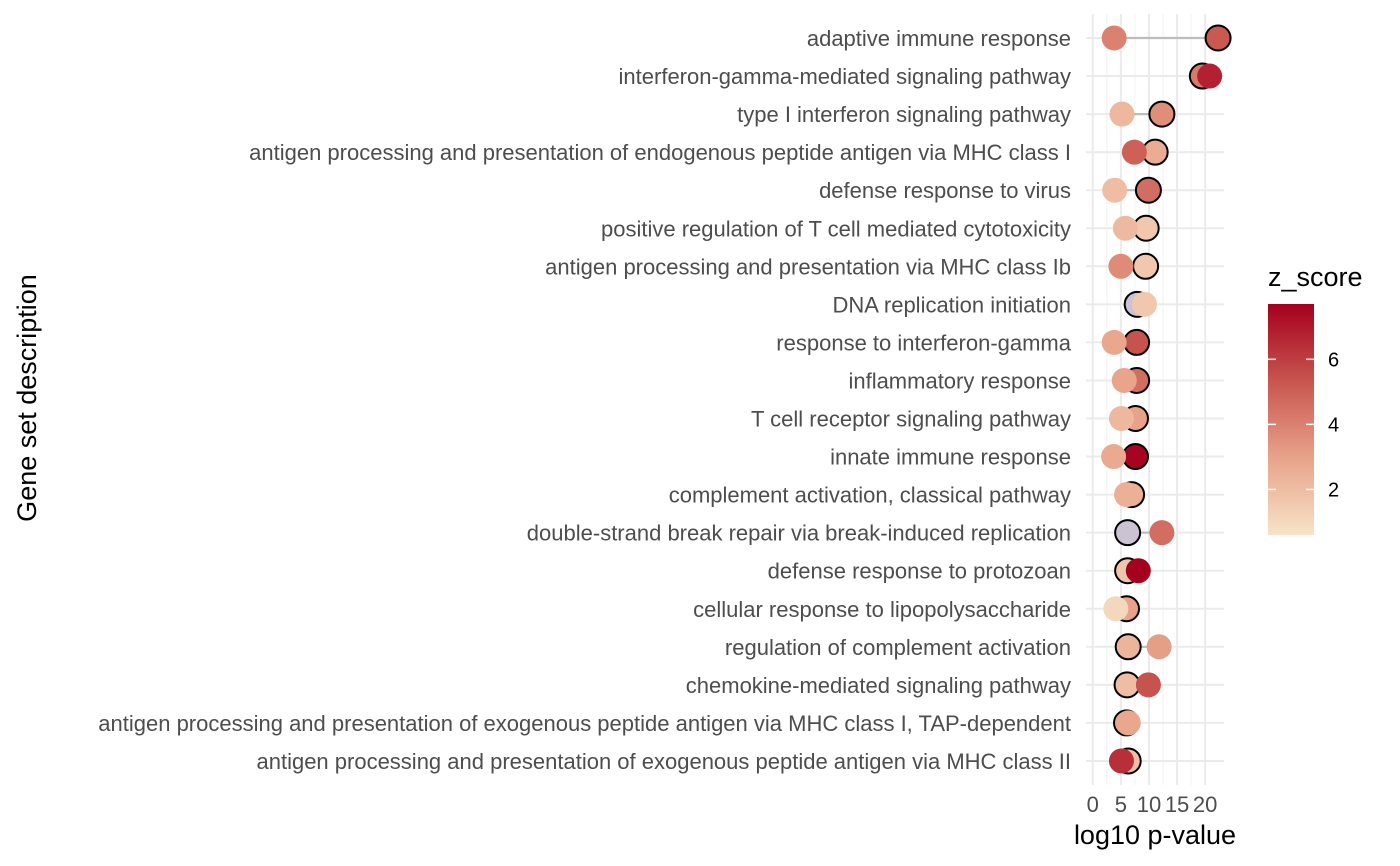 Image resolution: width=1400 pixels, height=866 pixels. Describe the element at coordinates (1149, 804) in the screenshot. I see `x-tick-label: 10` at that location.